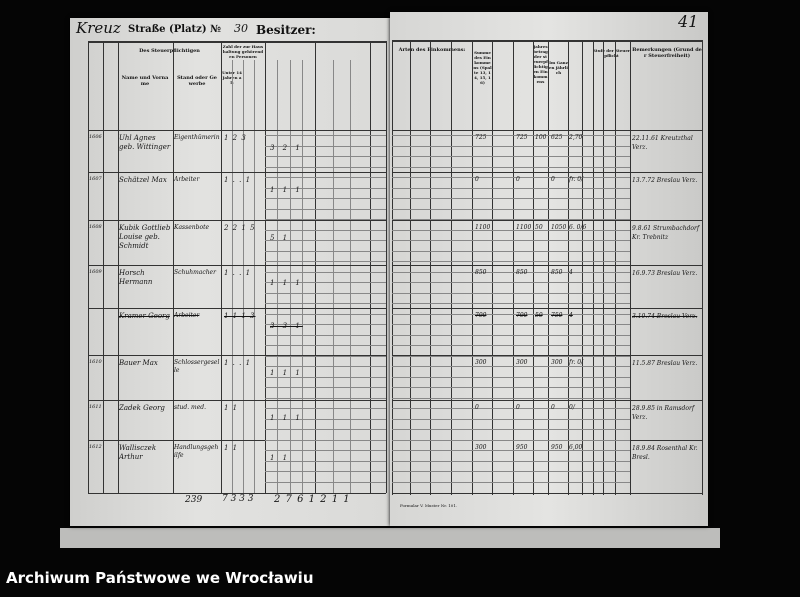  I want to click on household-marks: 1 1, so click(280, 458).